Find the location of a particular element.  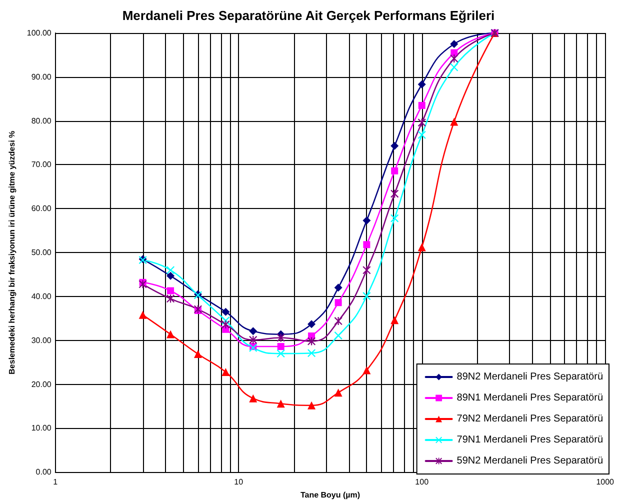

legend-label: 89N1 Merdaneli Pres Separatörü is located at coordinates (530, 398).